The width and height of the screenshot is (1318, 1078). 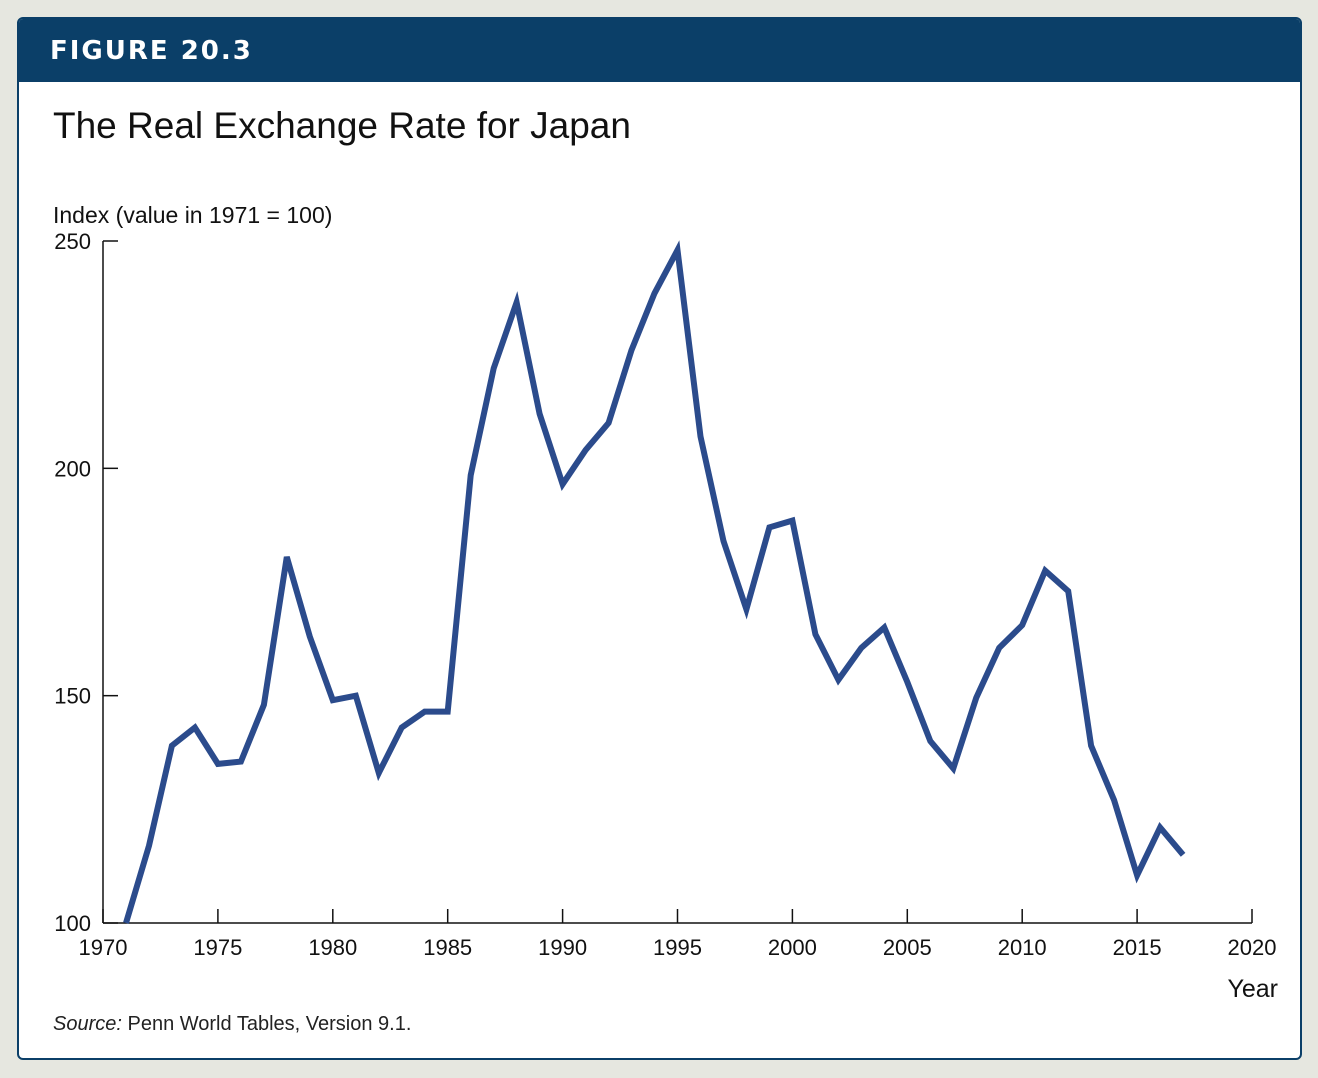 What do you see at coordinates (72, 696) in the screenshot?
I see `y-tick-label: 150` at bounding box center [72, 696].